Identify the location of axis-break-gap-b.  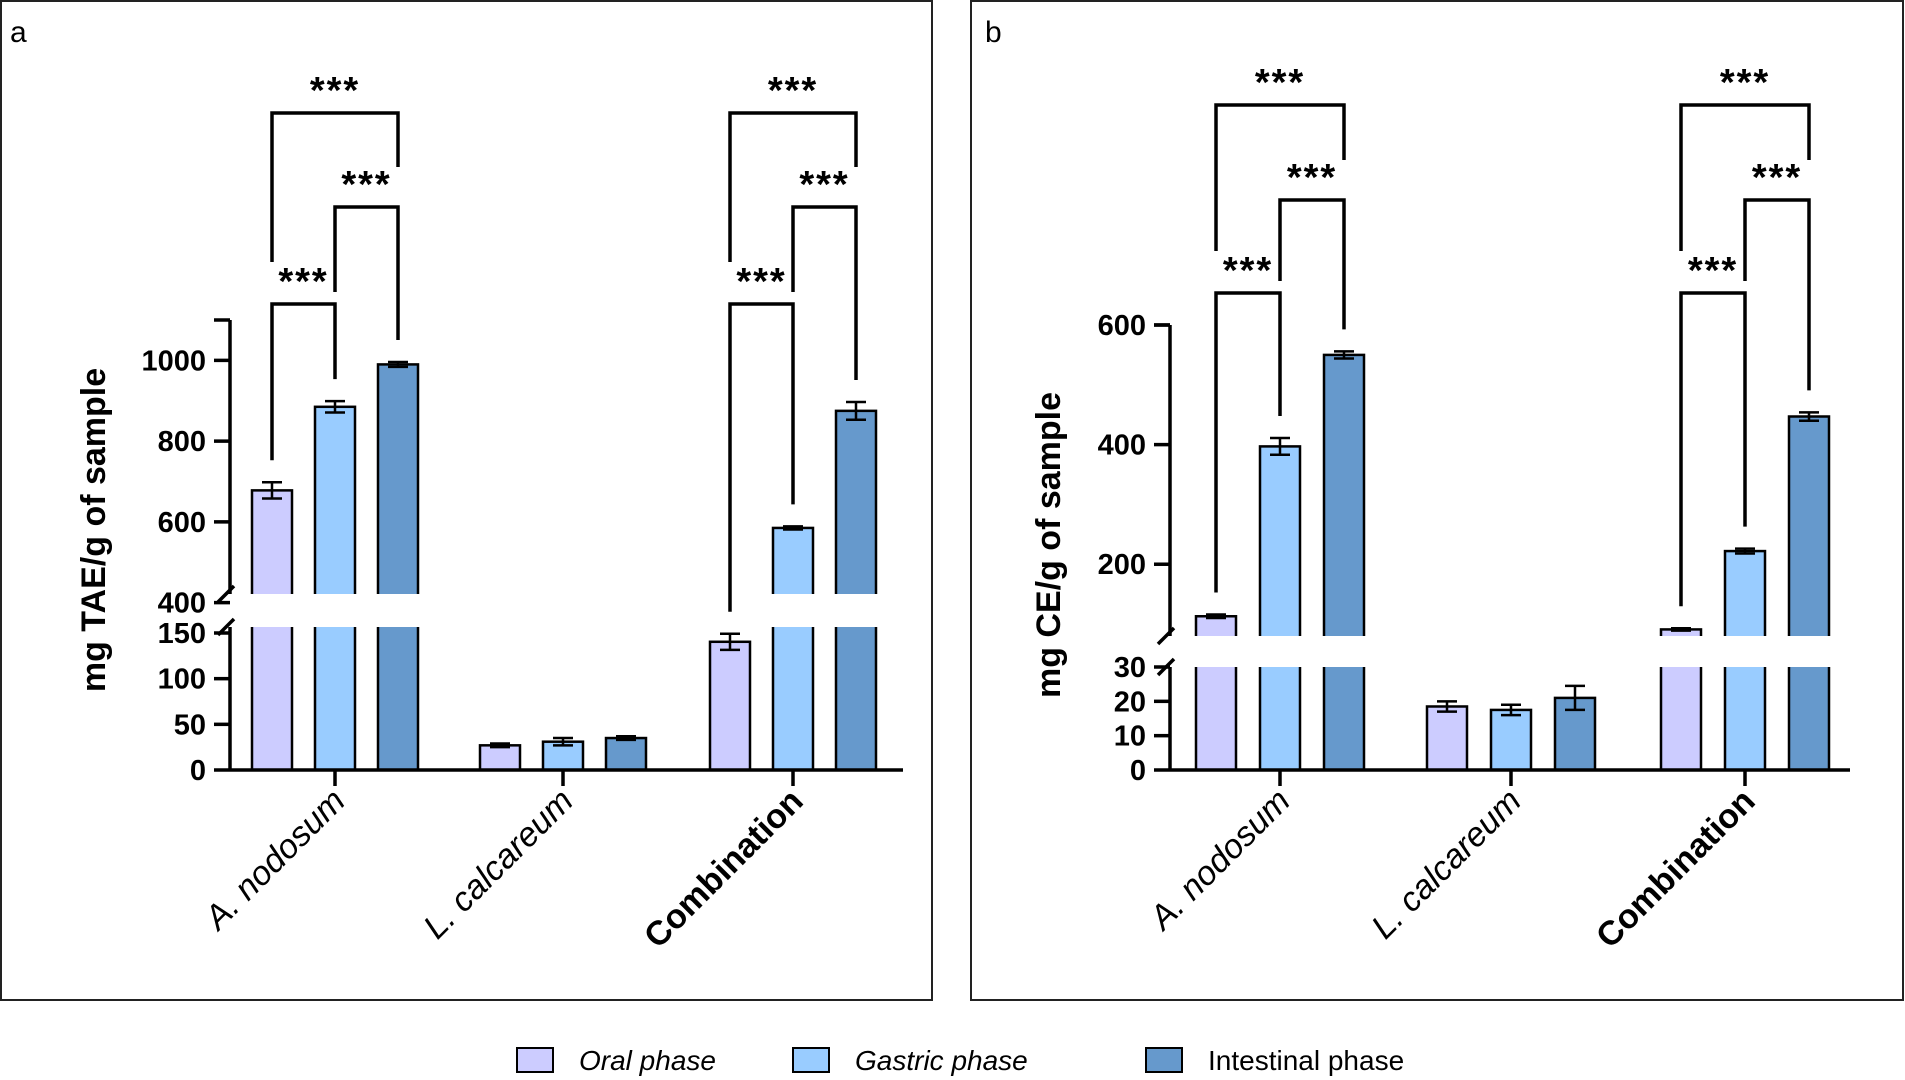
(1495, 651).